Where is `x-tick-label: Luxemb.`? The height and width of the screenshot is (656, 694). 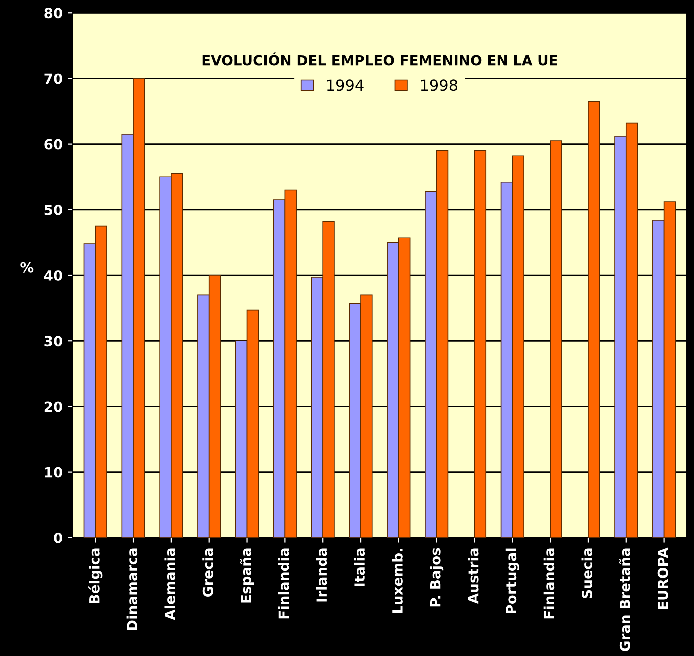 x-tick-label: Luxemb. is located at coordinates (397, 581).